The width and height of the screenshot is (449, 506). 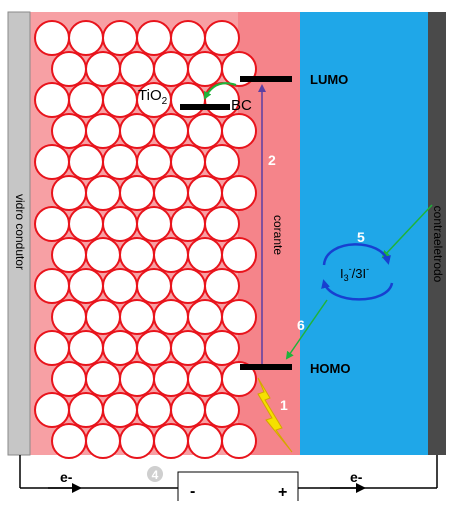 I want to click on redox-sup: -, so click(x=350, y=269).